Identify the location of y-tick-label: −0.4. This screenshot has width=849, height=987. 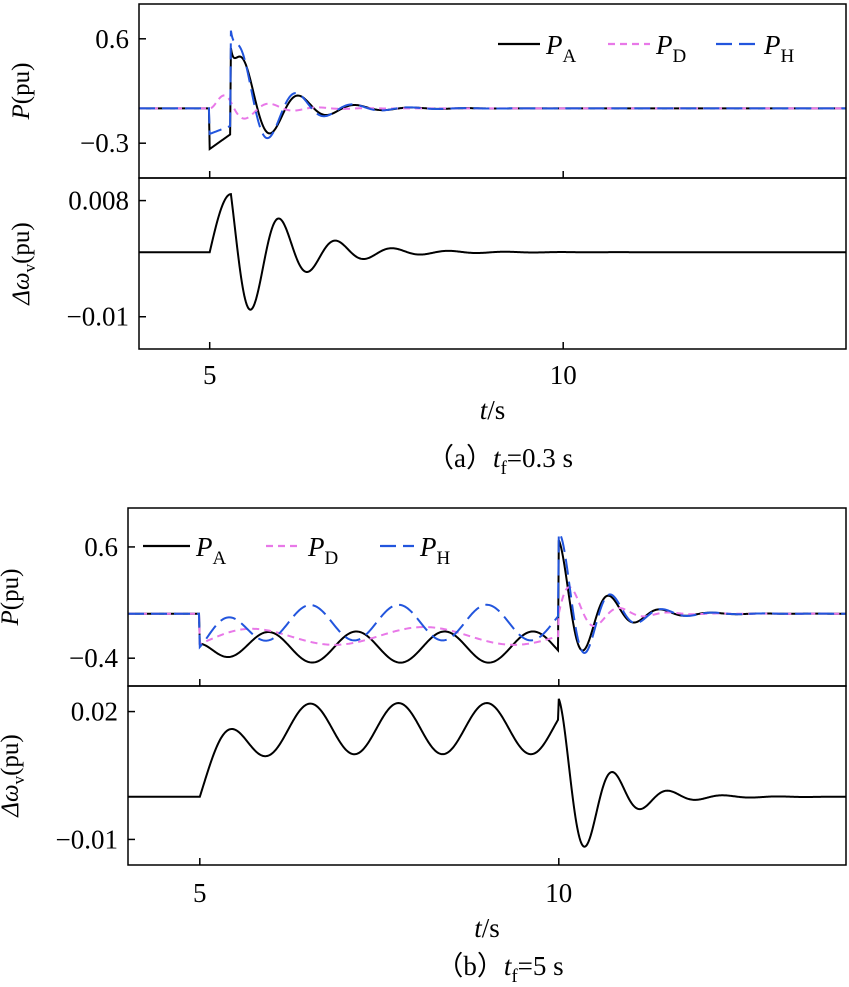
(93, 658).